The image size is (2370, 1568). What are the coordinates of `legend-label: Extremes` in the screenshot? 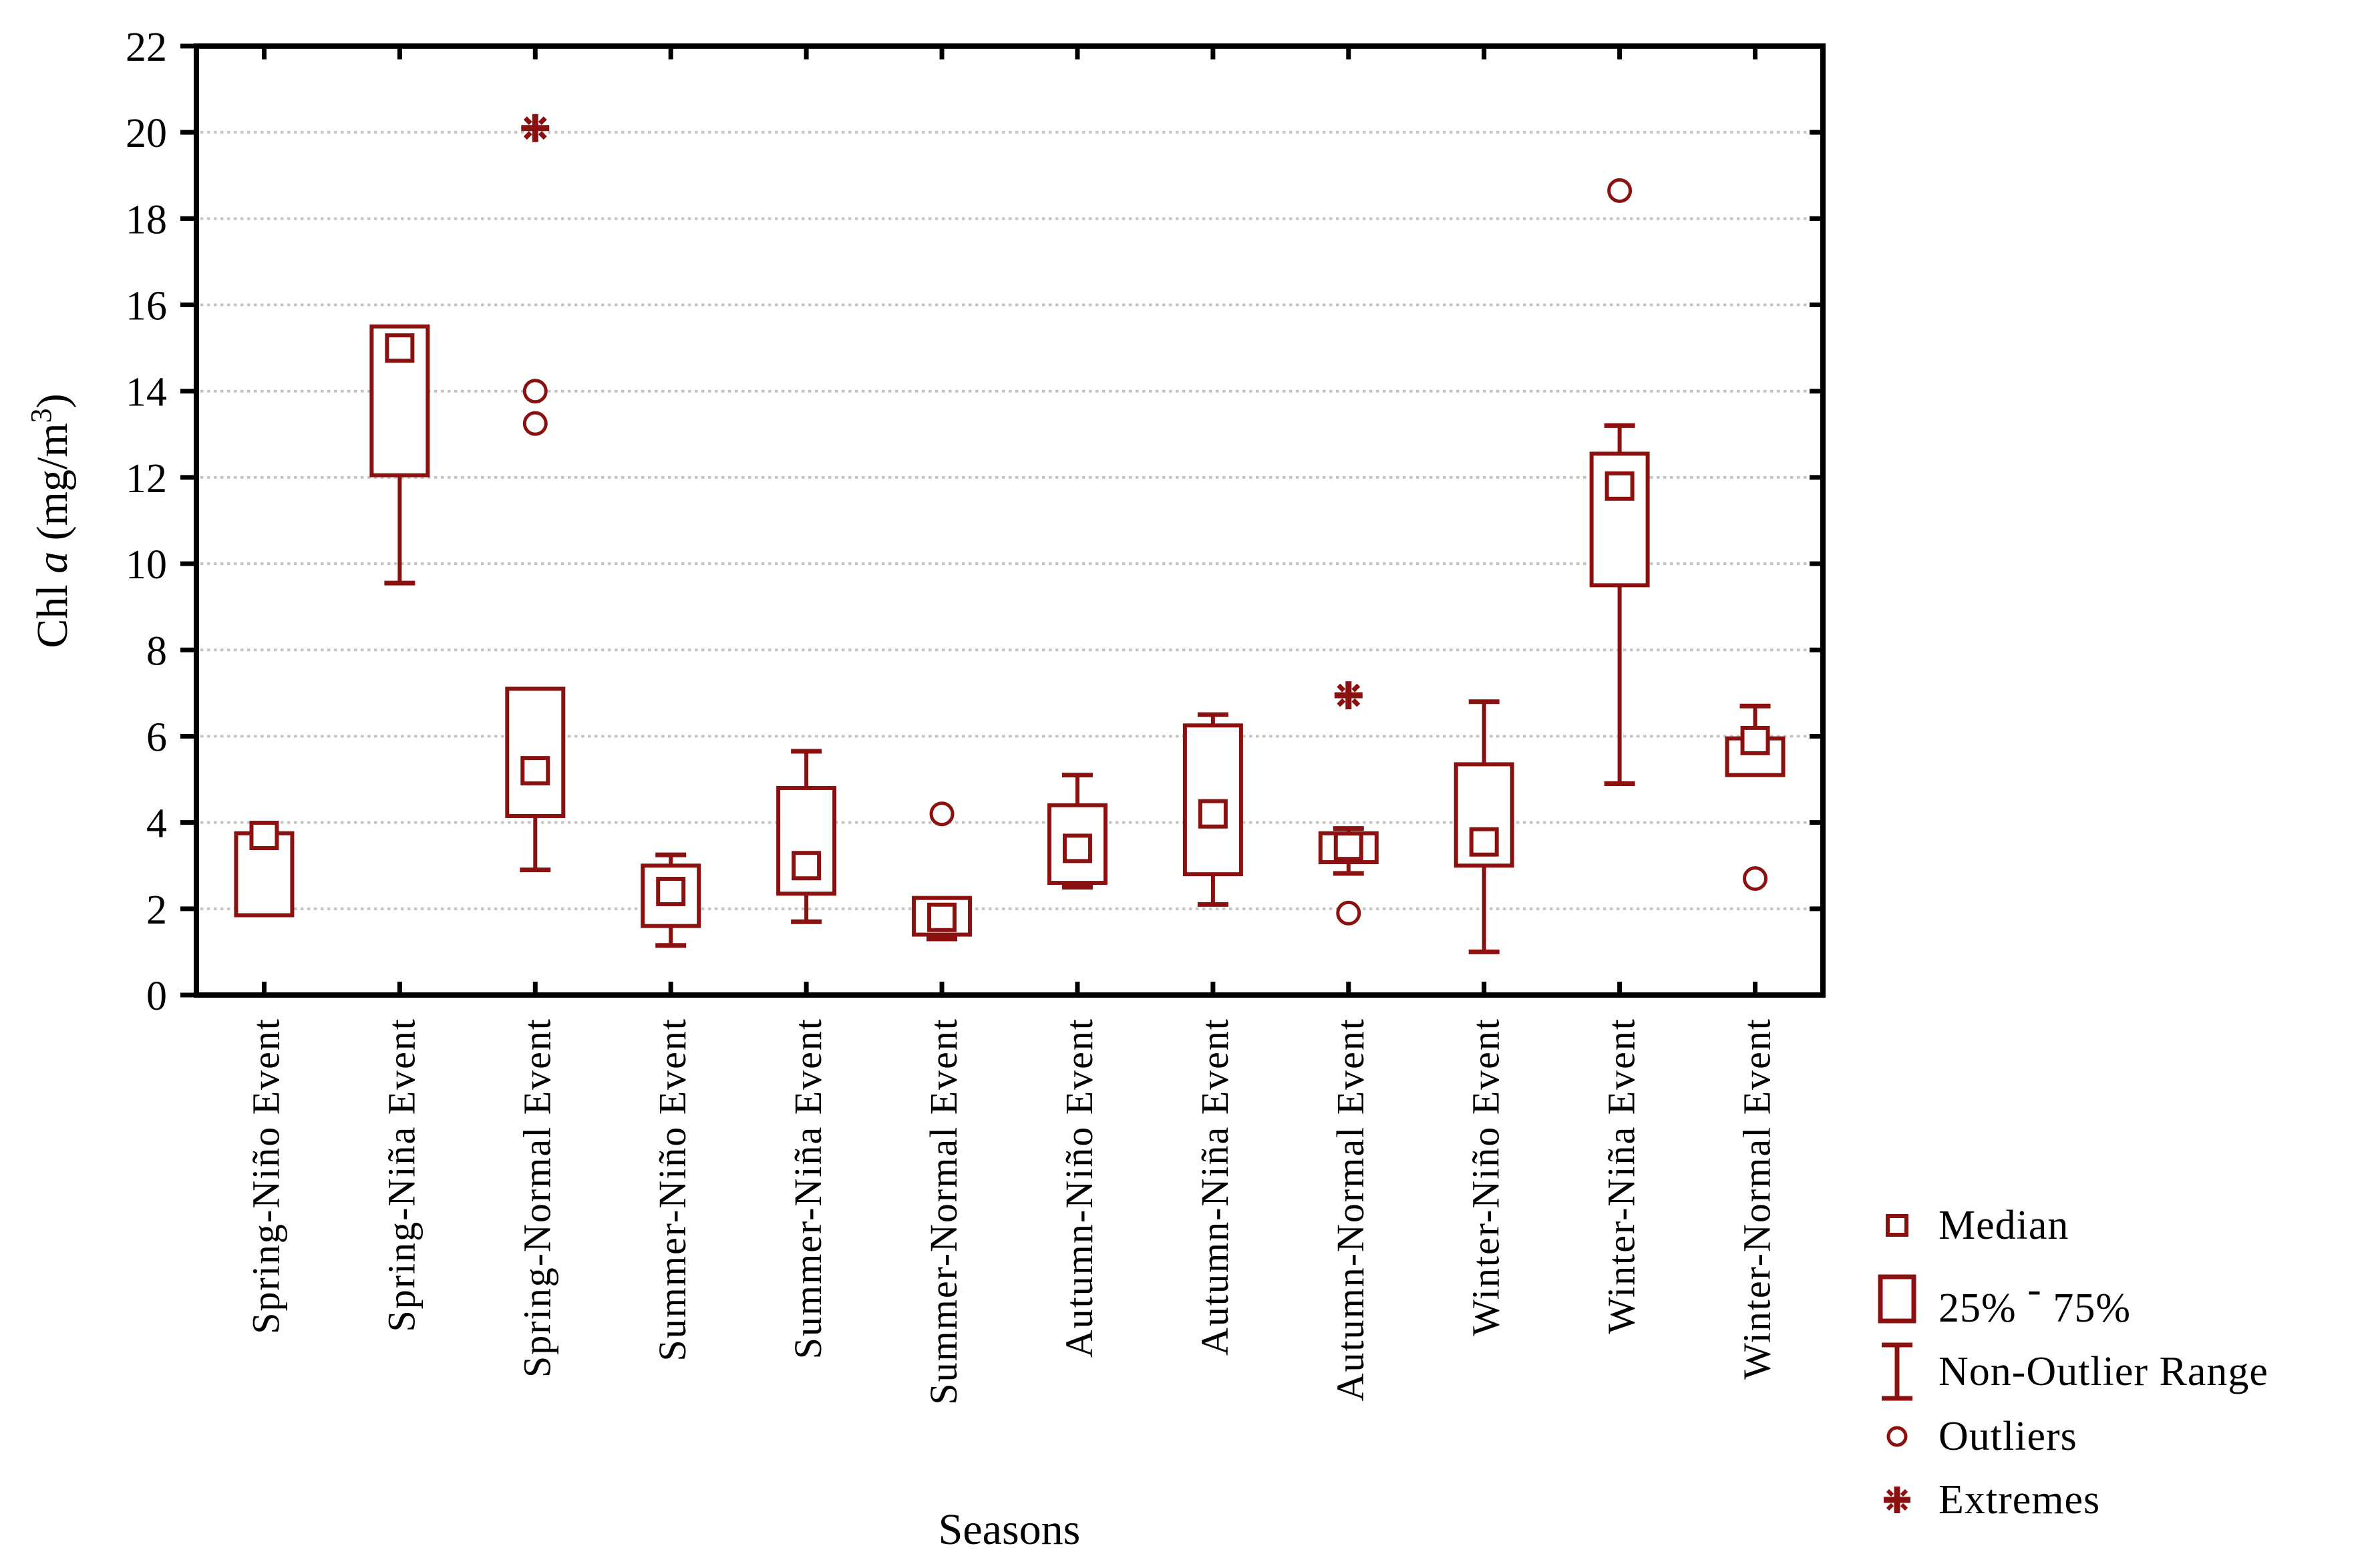 It's located at (2019, 1500).